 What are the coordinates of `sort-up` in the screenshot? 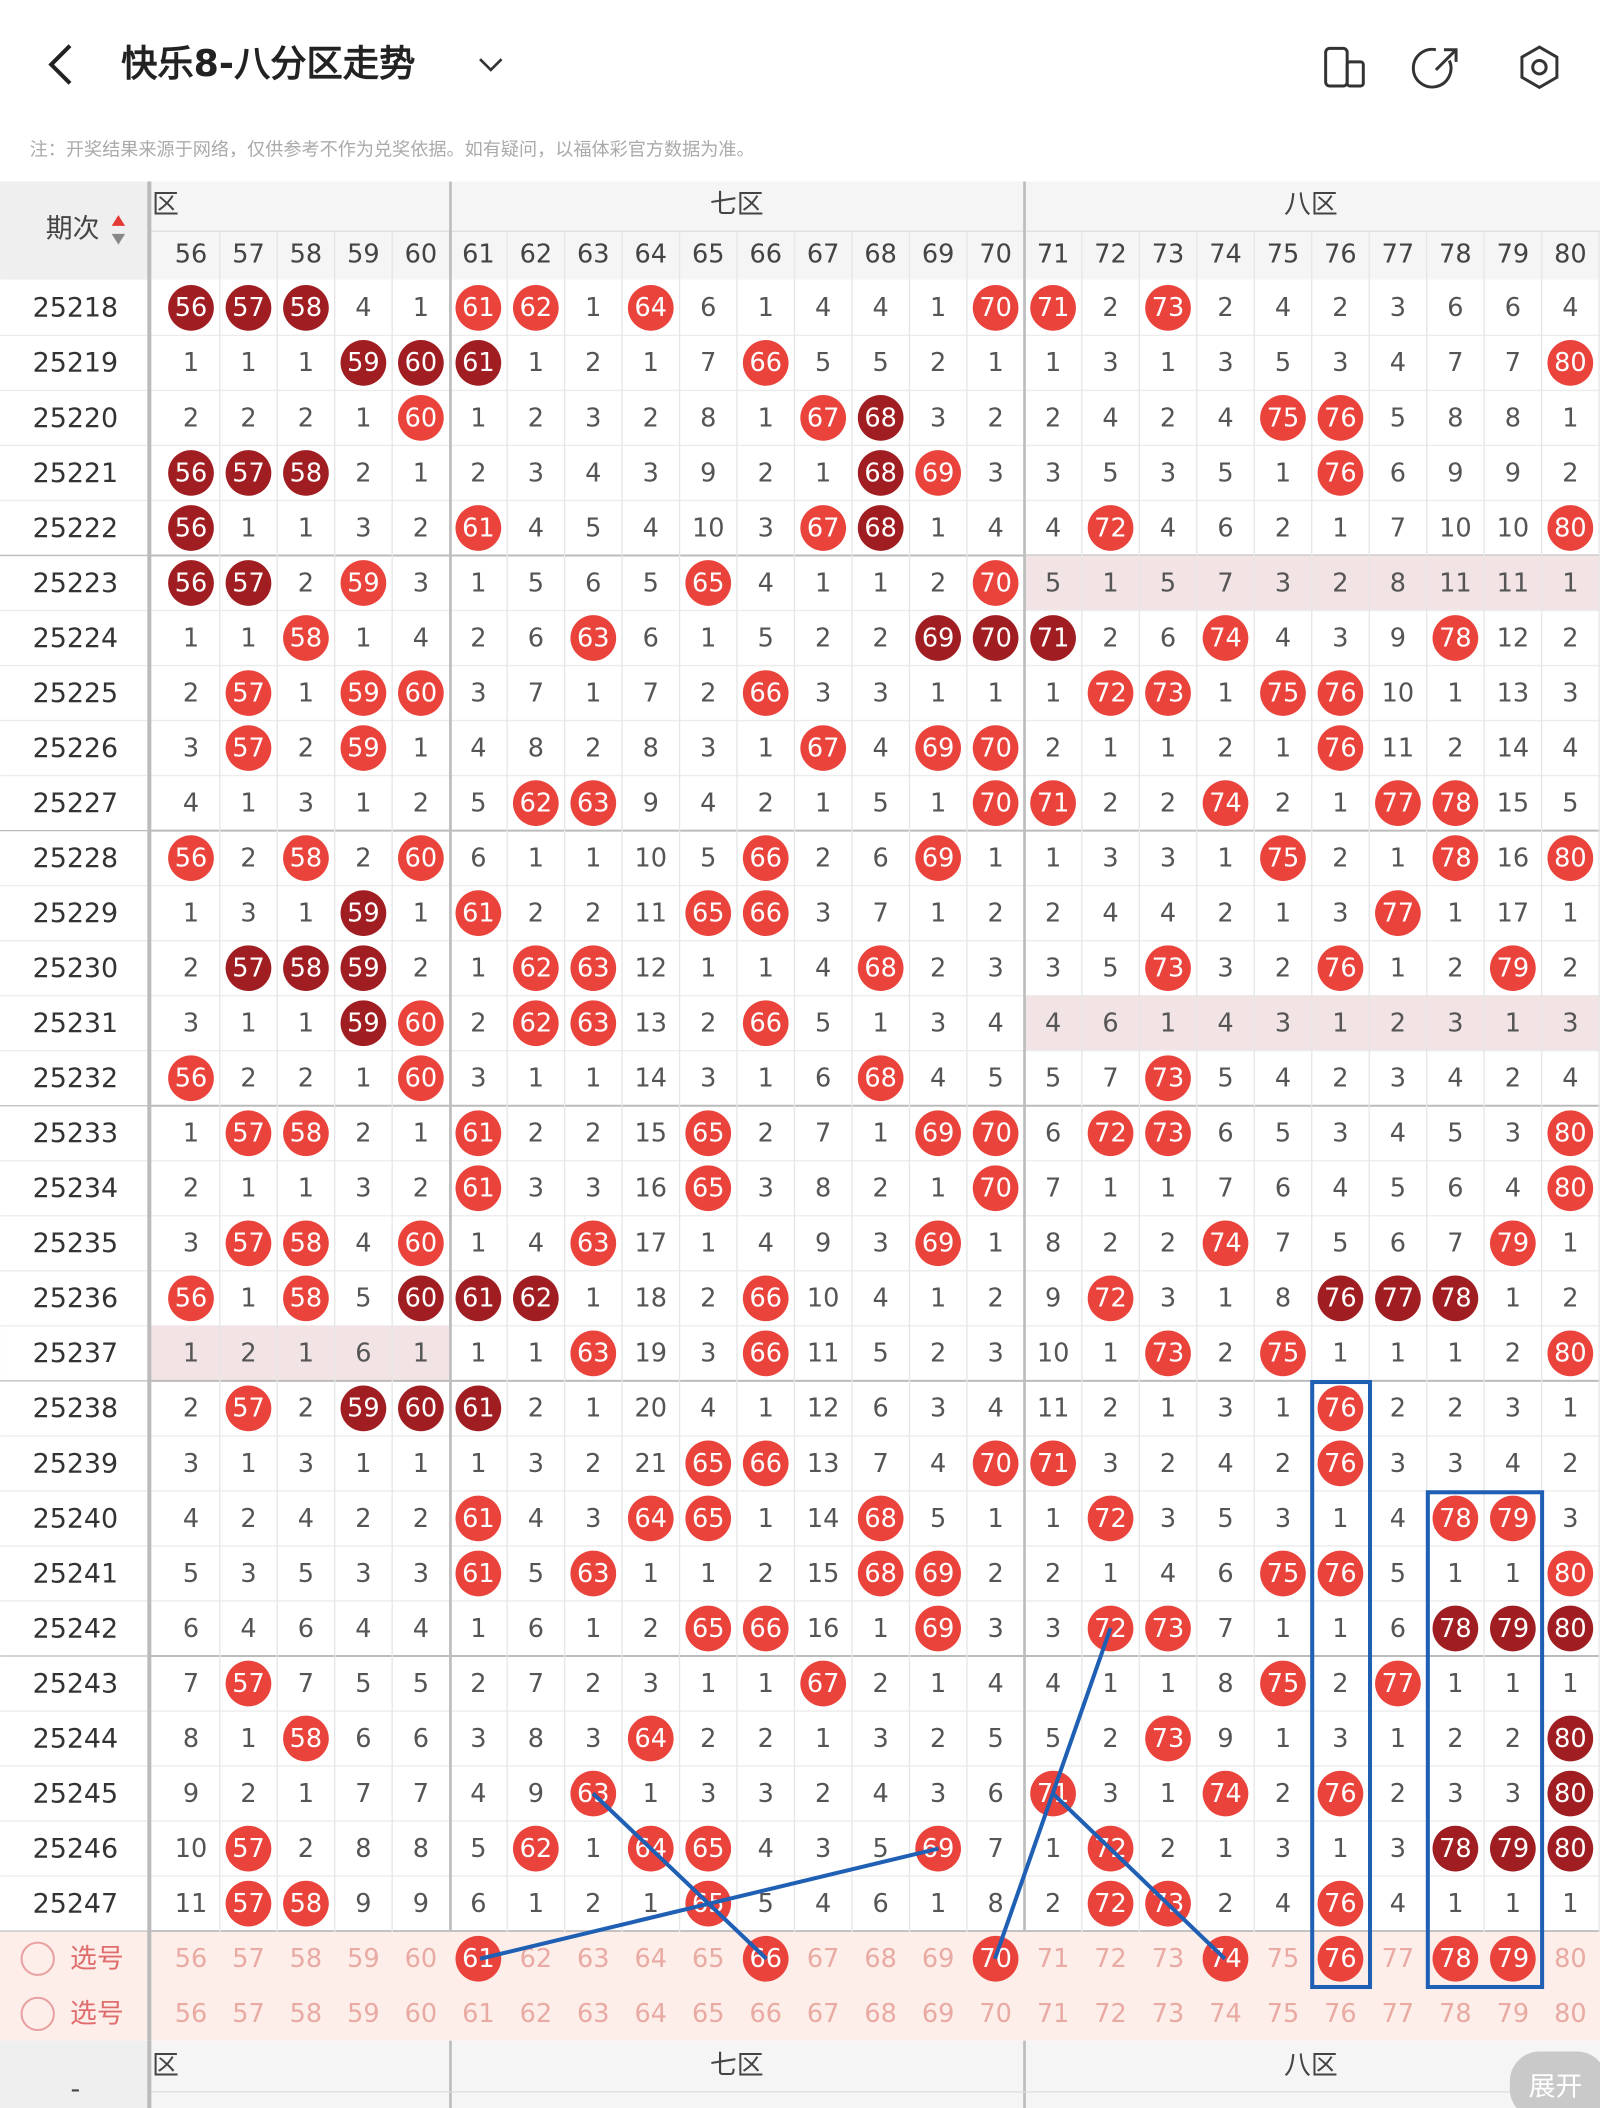 It's located at (118, 220).